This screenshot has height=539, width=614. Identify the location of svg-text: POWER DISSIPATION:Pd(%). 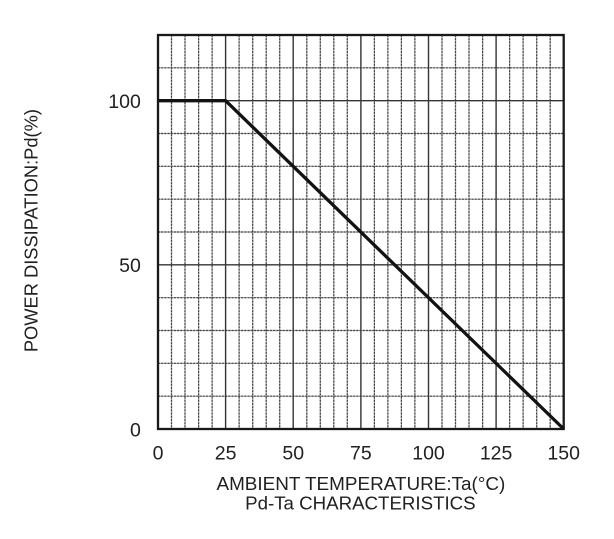
(30, 230).